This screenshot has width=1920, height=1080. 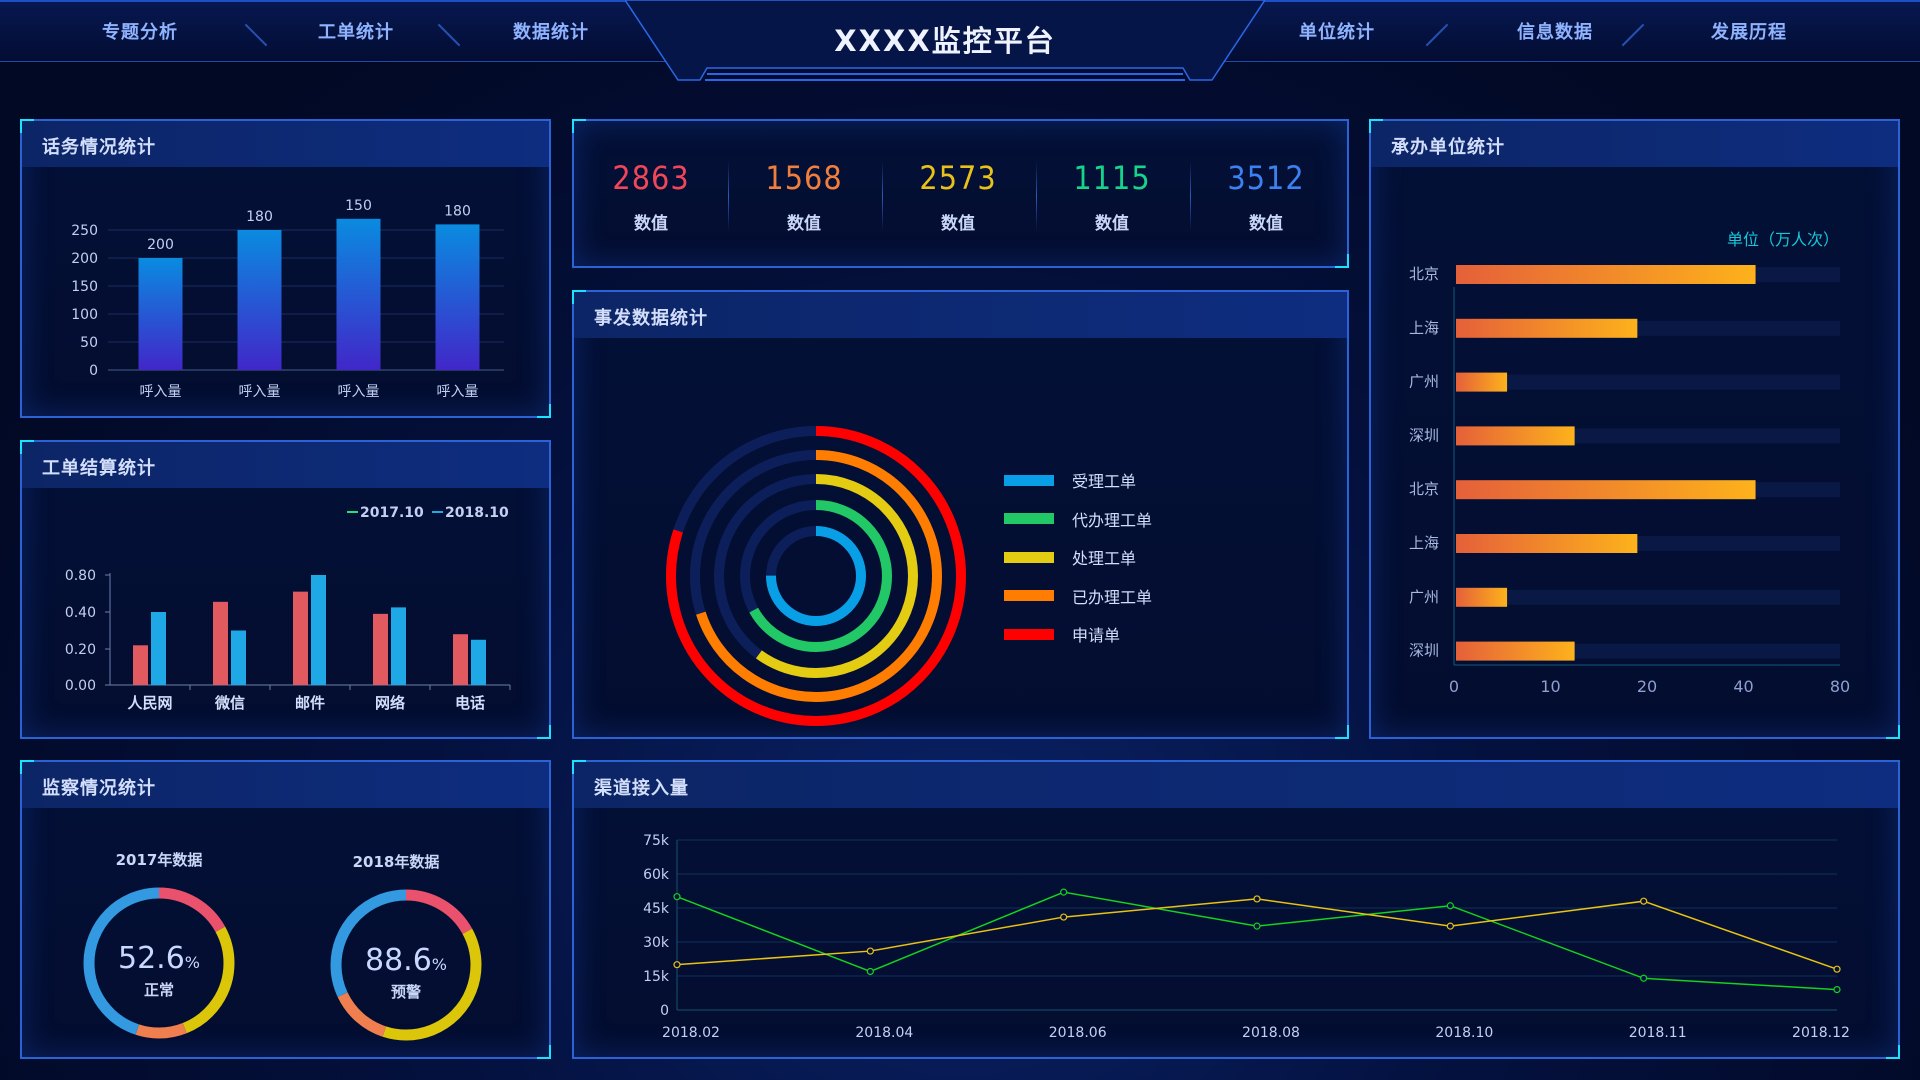 I want to click on donut-value: 52.6%, so click(x=159, y=958).